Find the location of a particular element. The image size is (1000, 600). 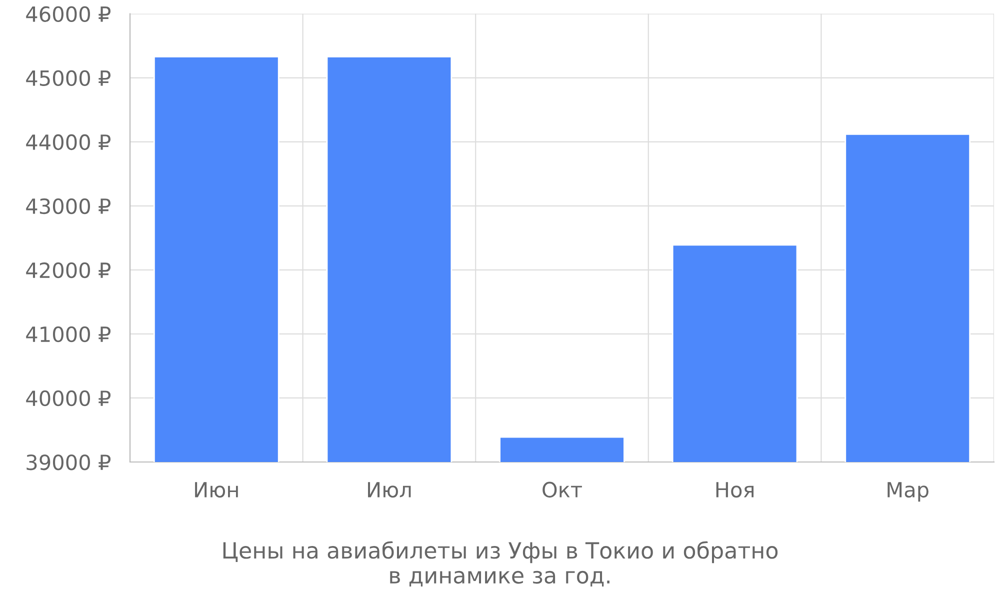

x-tick-label: Окт is located at coordinates (562, 490).